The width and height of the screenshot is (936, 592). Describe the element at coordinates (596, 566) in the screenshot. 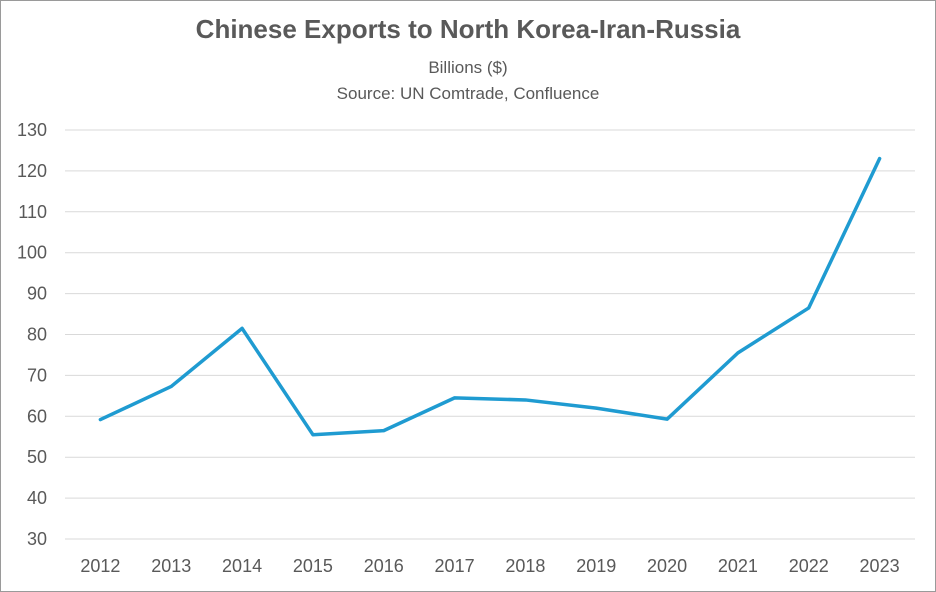

I see `x-tick-label: 2019` at that location.